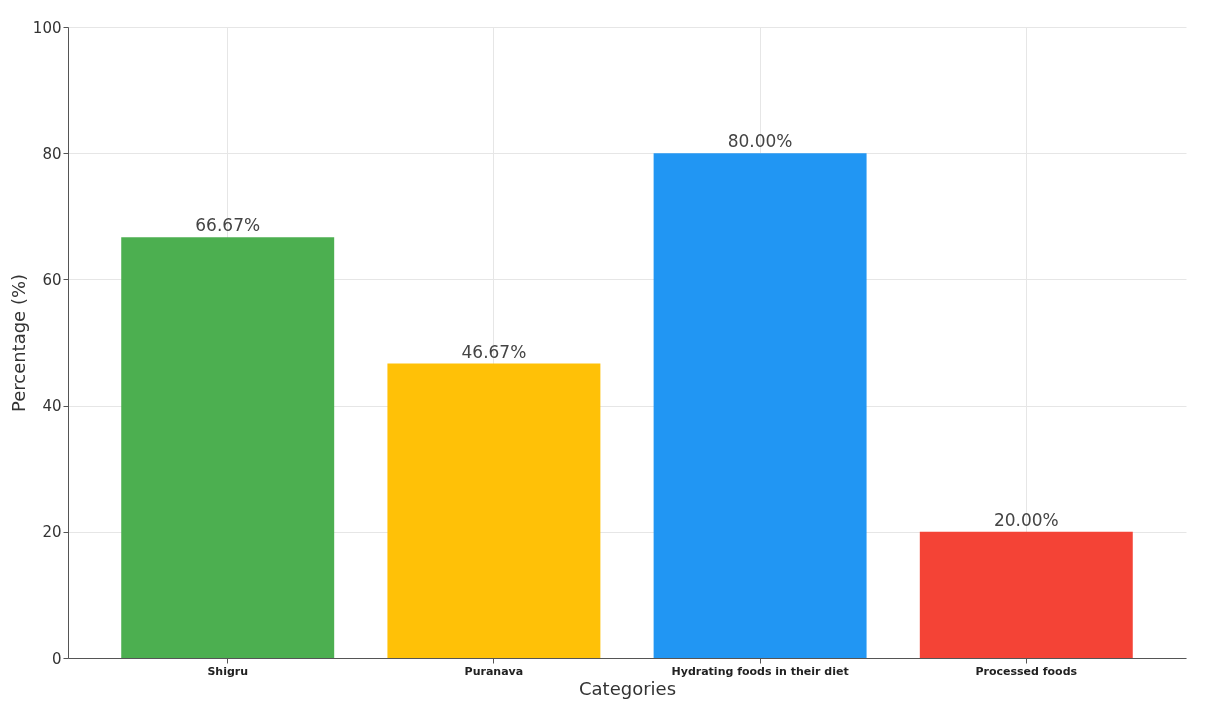  Describe the element at coordinates (18, 343) in the screenshot. I see `y-axis-title: Percentage (%)` at that location.